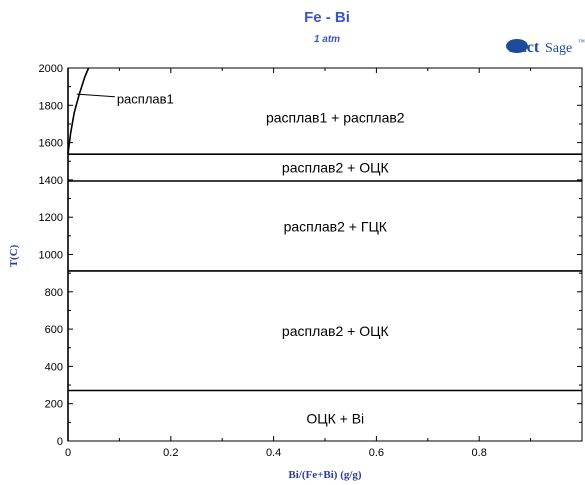 The height and width of the screenshot is (485, 585). I want to click on logo-text-fact: Fact, so click(524, 47).